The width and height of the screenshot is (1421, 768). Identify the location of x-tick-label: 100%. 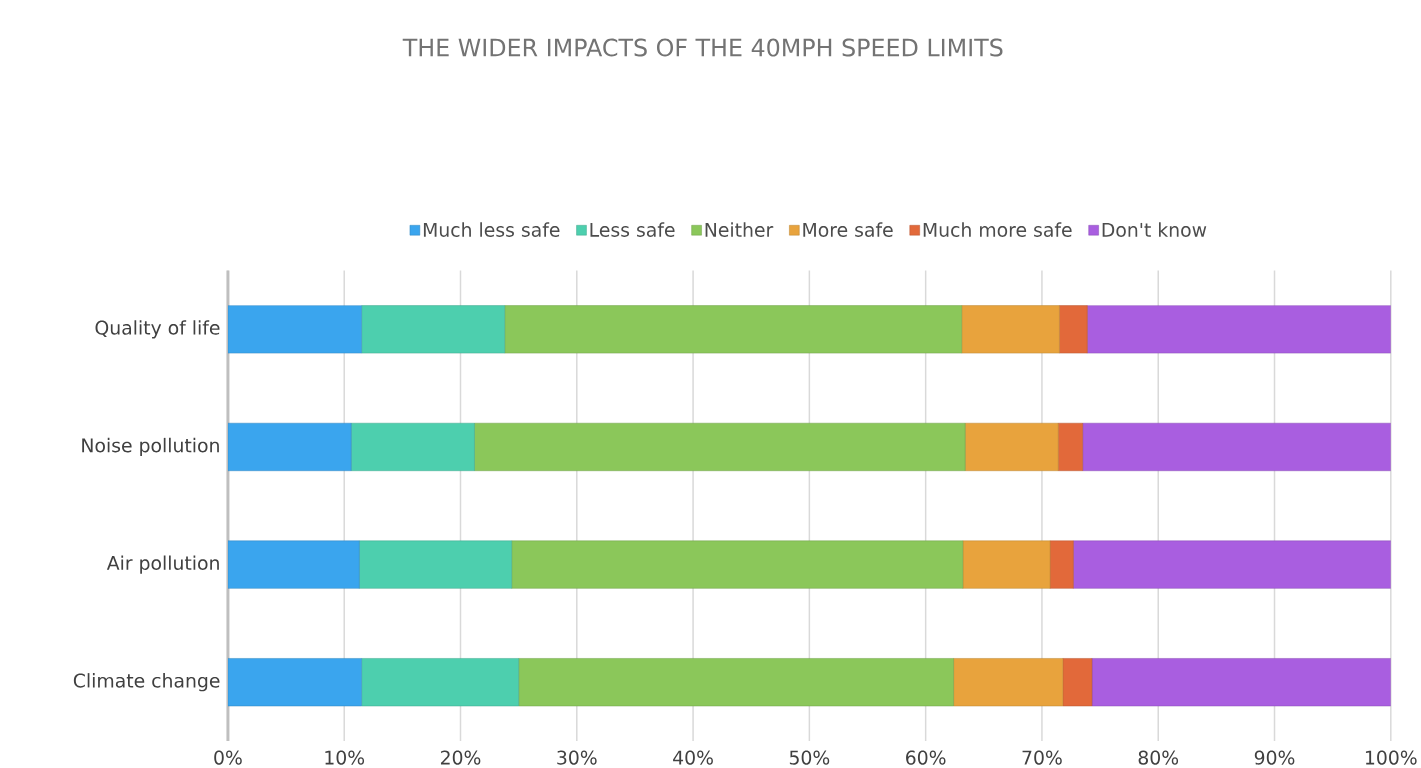
(1391, 757).